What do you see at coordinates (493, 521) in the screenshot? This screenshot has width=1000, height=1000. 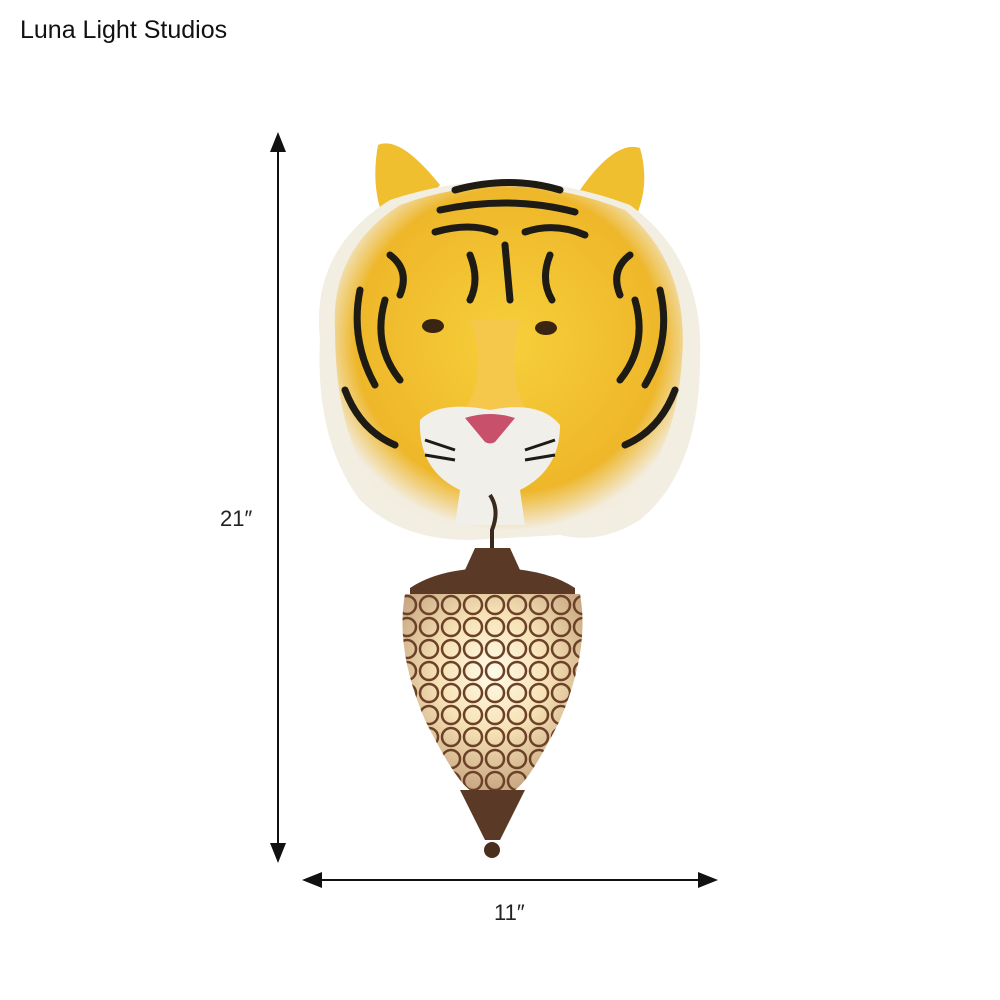 I see `hanging-chain` at bounding box center [493, 521].